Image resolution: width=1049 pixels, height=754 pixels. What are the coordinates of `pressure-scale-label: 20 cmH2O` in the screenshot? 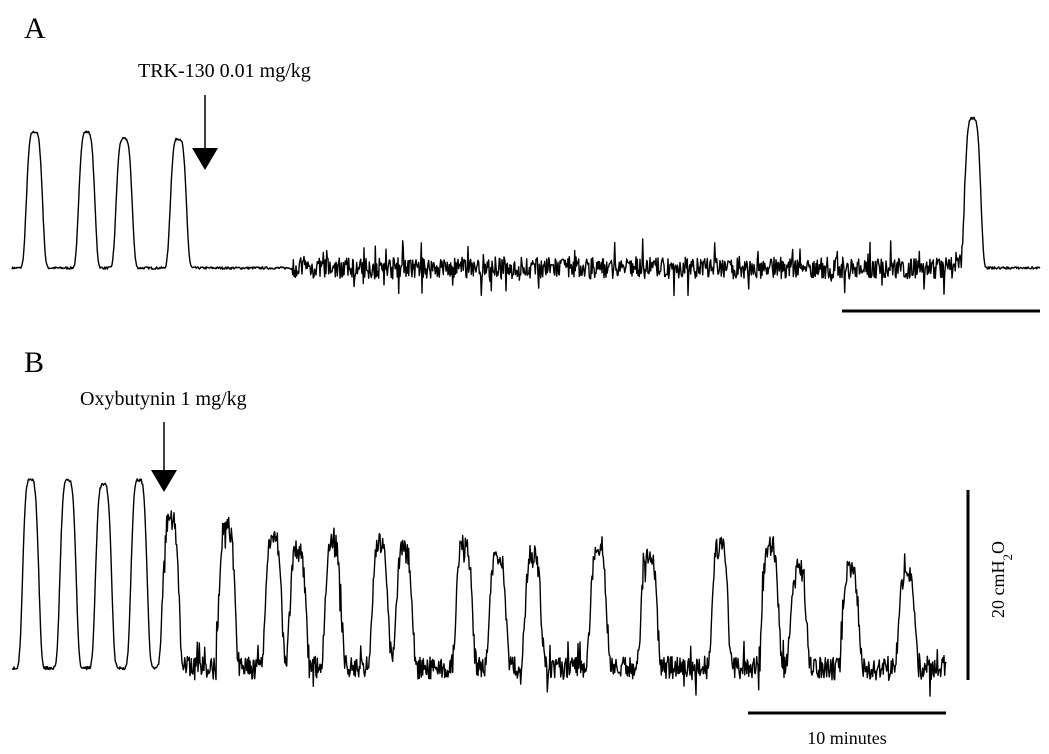 It's located at (1001, 579).